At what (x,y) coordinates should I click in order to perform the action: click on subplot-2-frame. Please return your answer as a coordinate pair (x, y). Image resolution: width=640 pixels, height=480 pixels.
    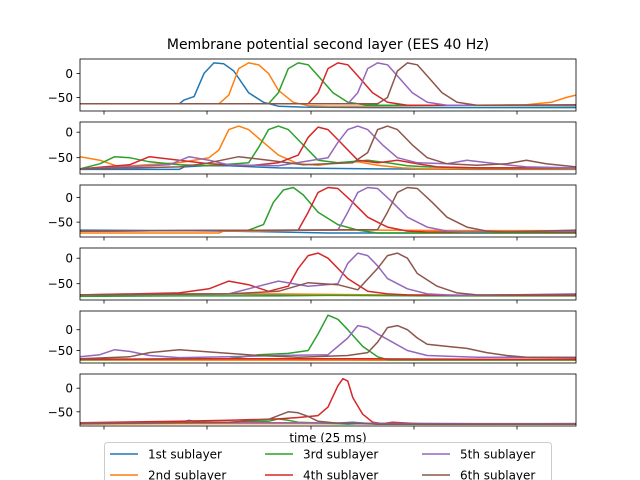
    Looking at the image, I should click on (328, 148).